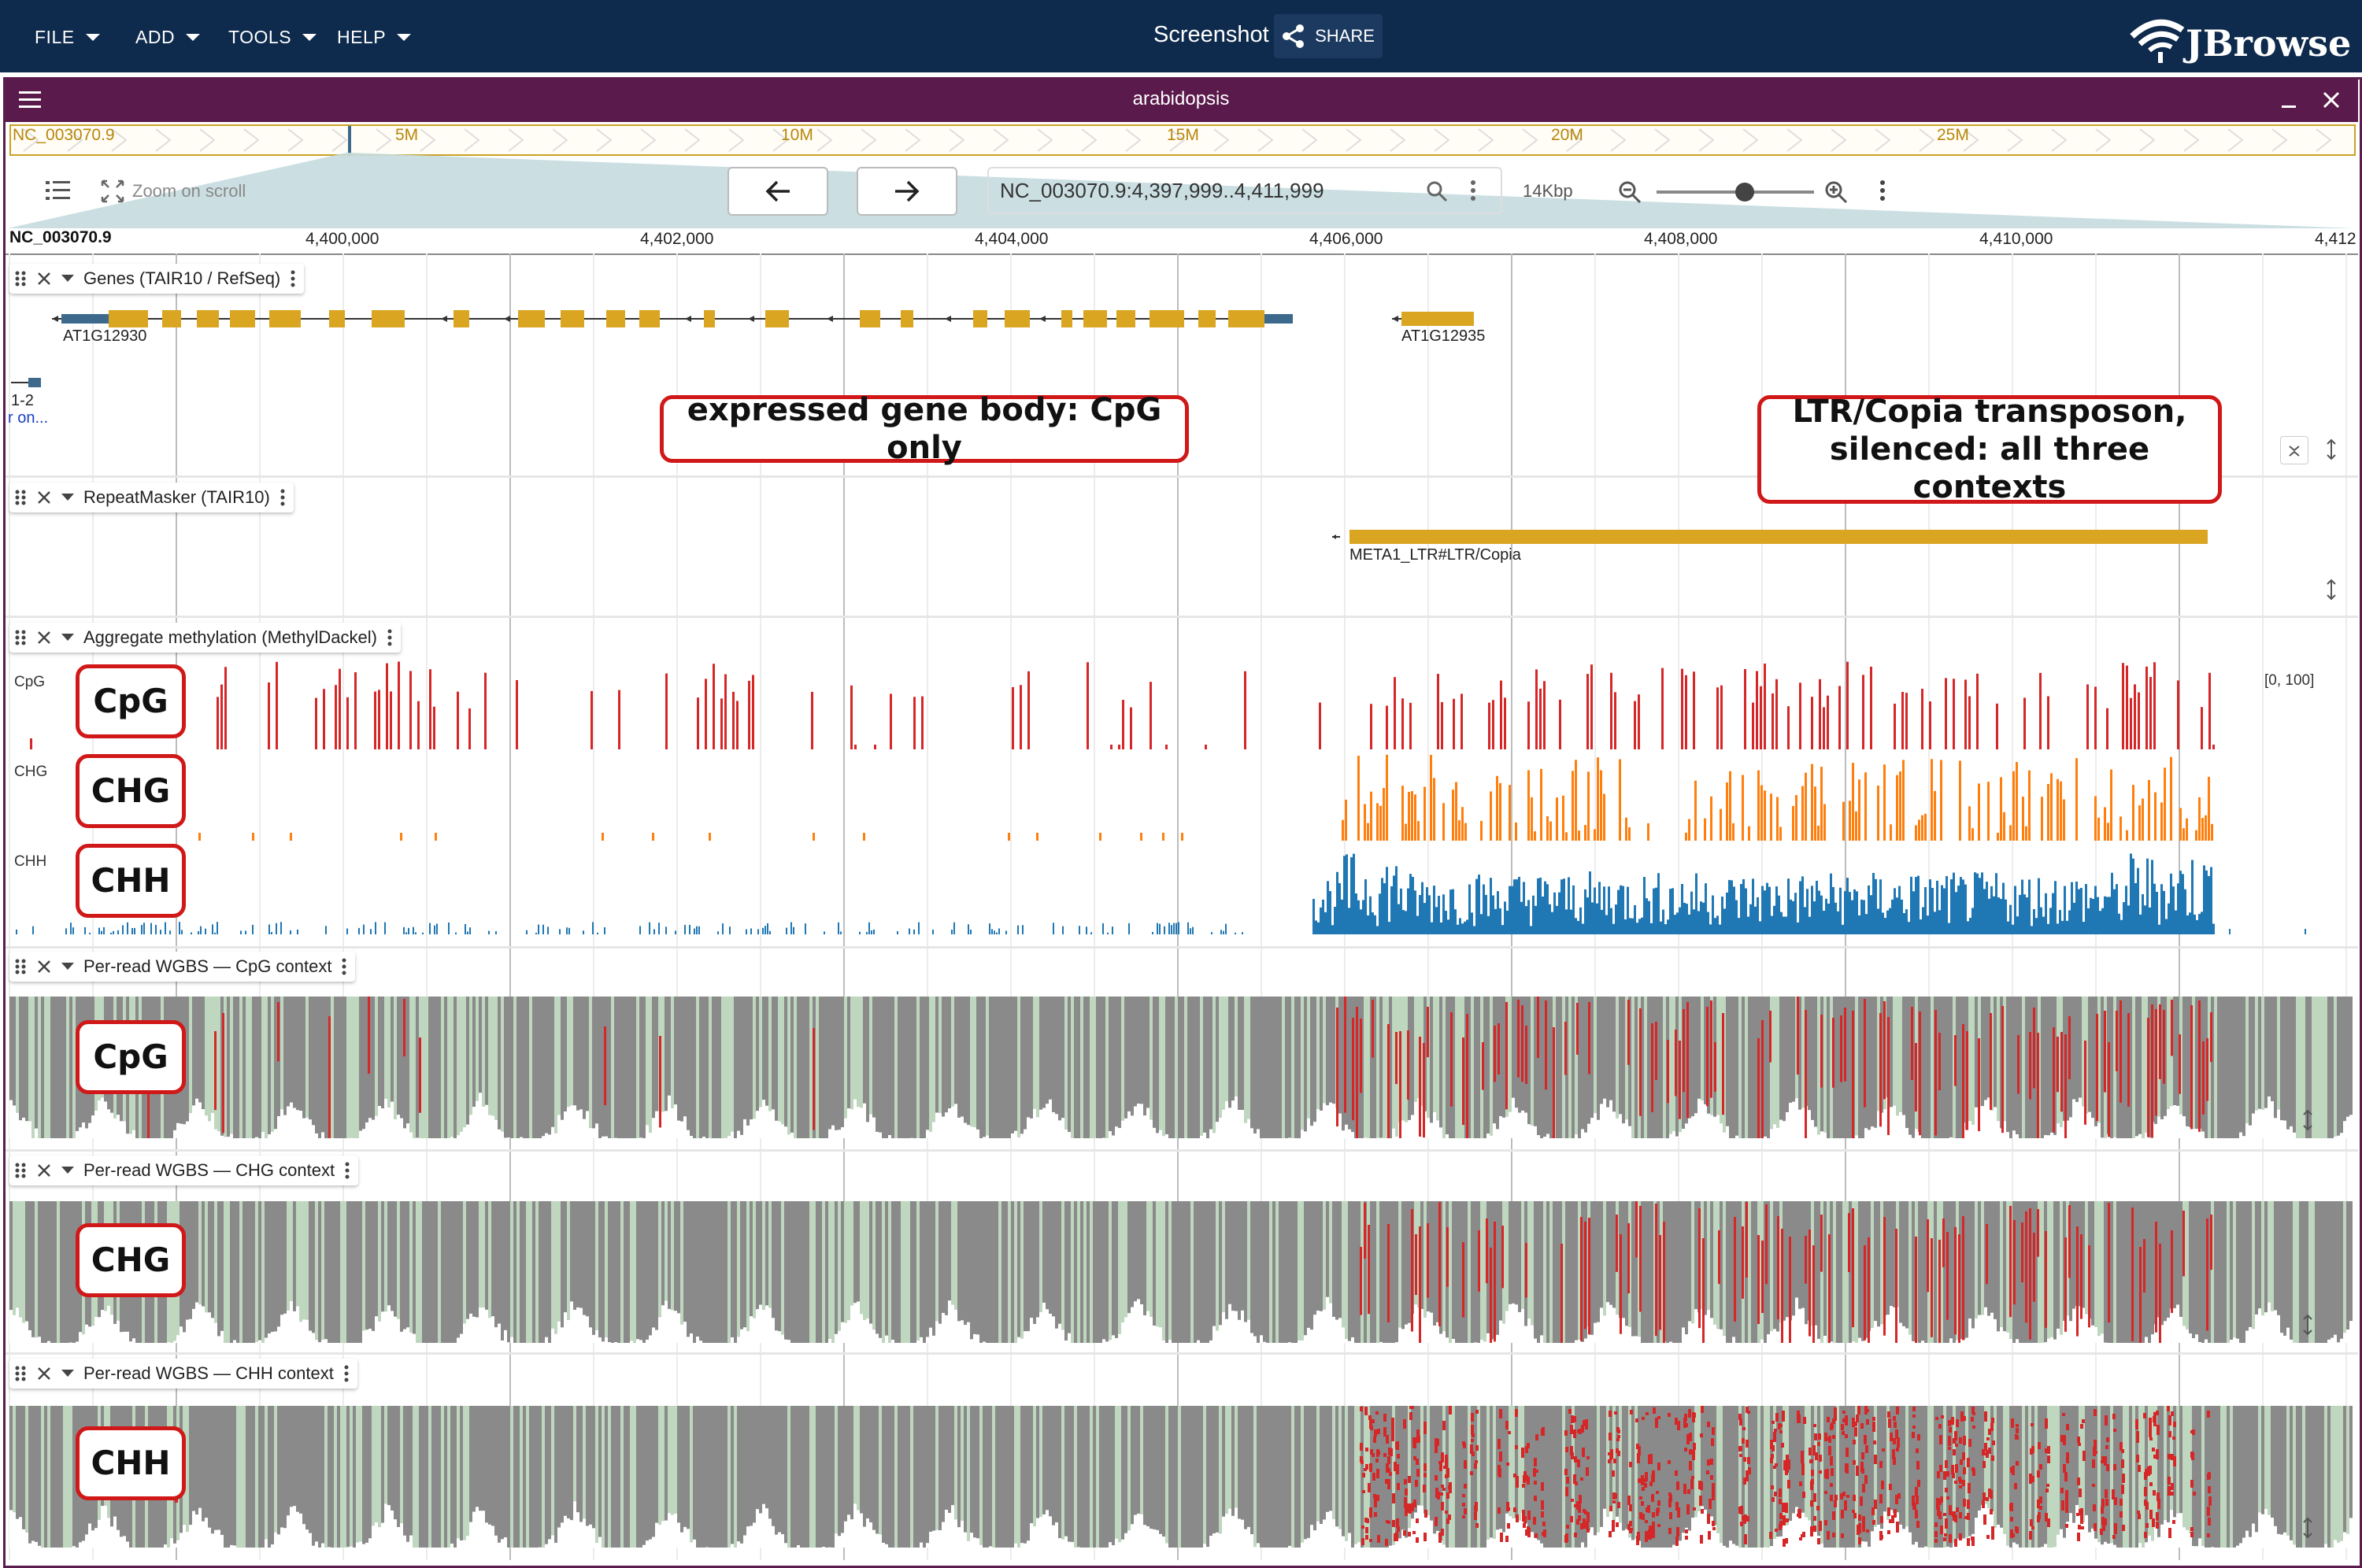 The image size is (2362, 1568). I want to click on arrow-left-icon, so click(778, 191).